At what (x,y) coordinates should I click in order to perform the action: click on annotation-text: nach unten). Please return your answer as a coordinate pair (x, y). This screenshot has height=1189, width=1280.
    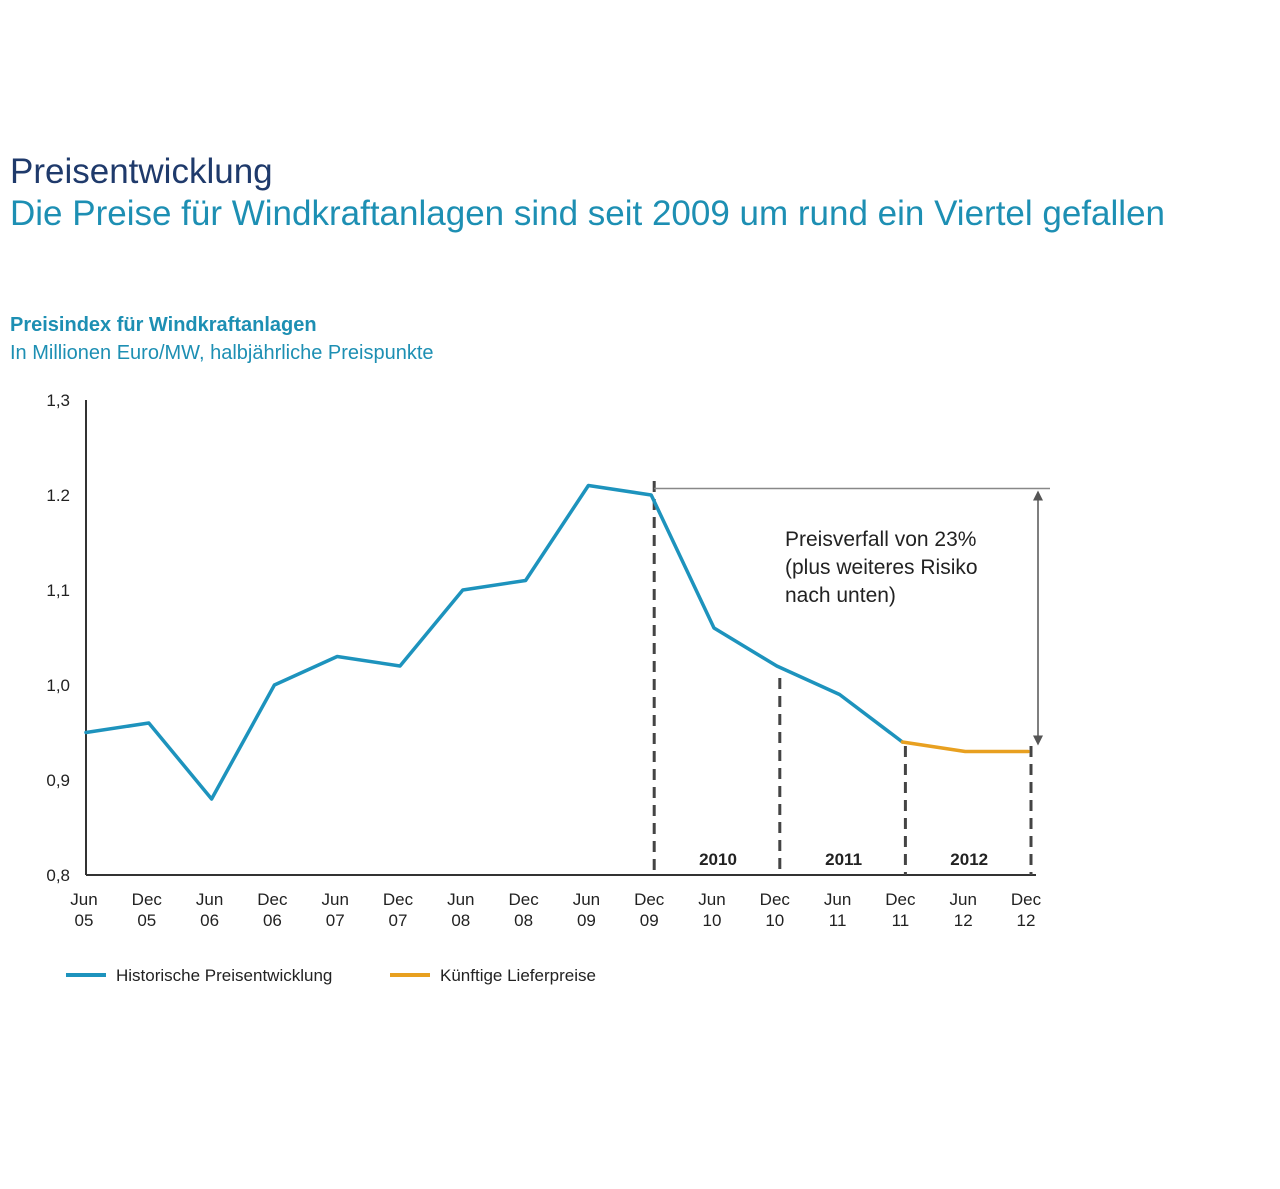
    Looking at the image, I should click on (840, 595).